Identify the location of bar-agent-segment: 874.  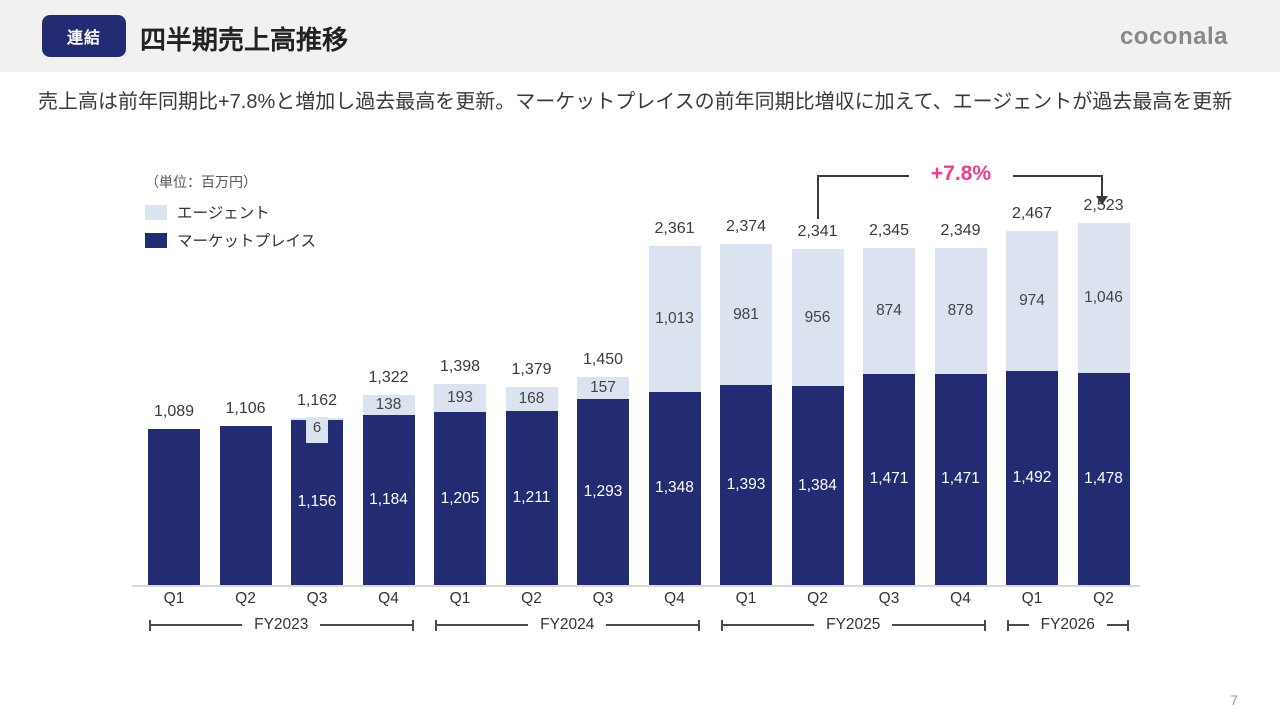
(889, 311).